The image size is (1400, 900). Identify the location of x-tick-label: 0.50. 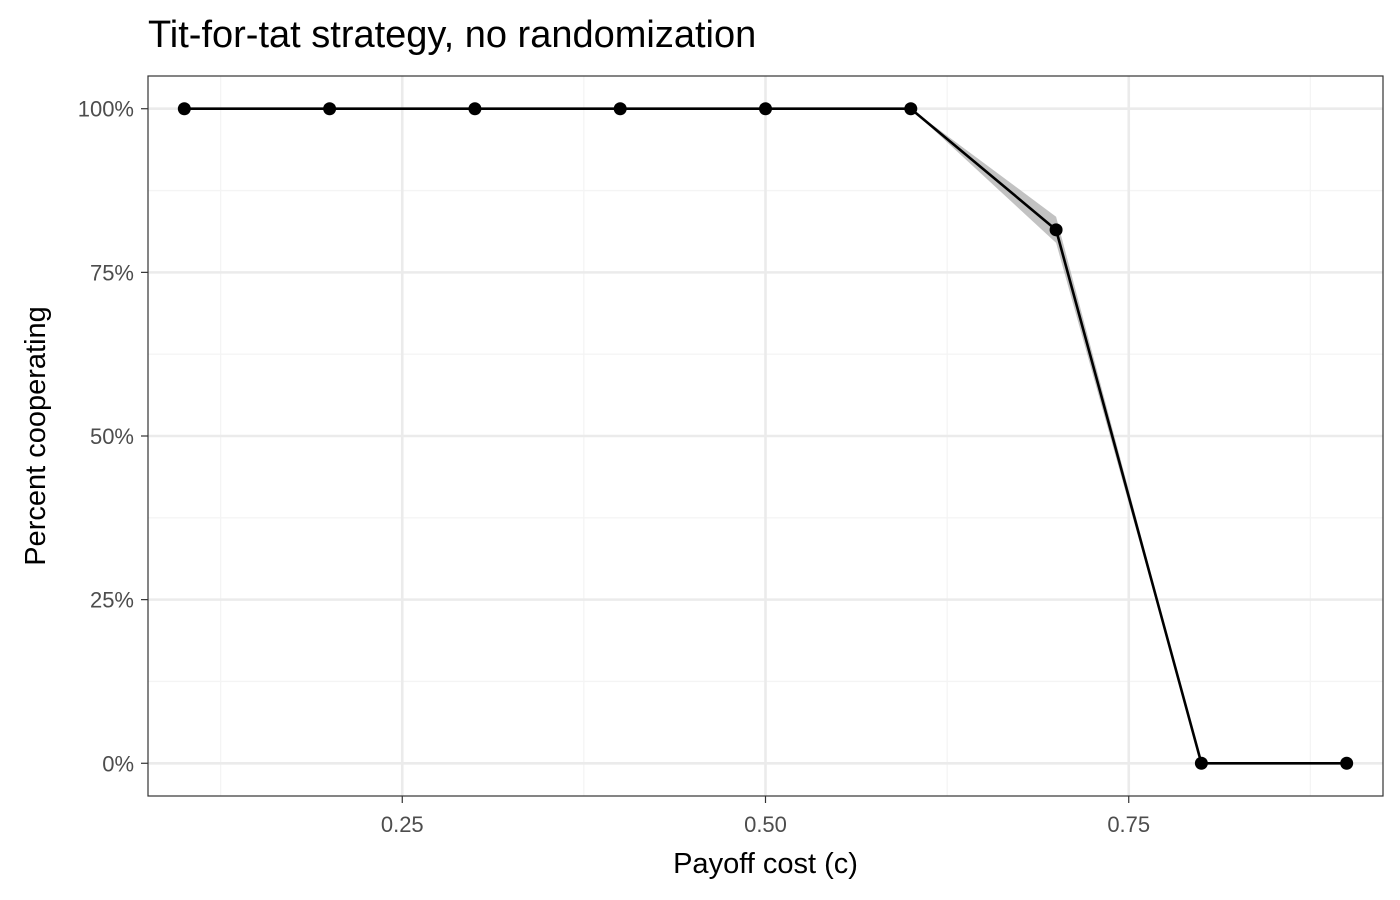
(765, 824).